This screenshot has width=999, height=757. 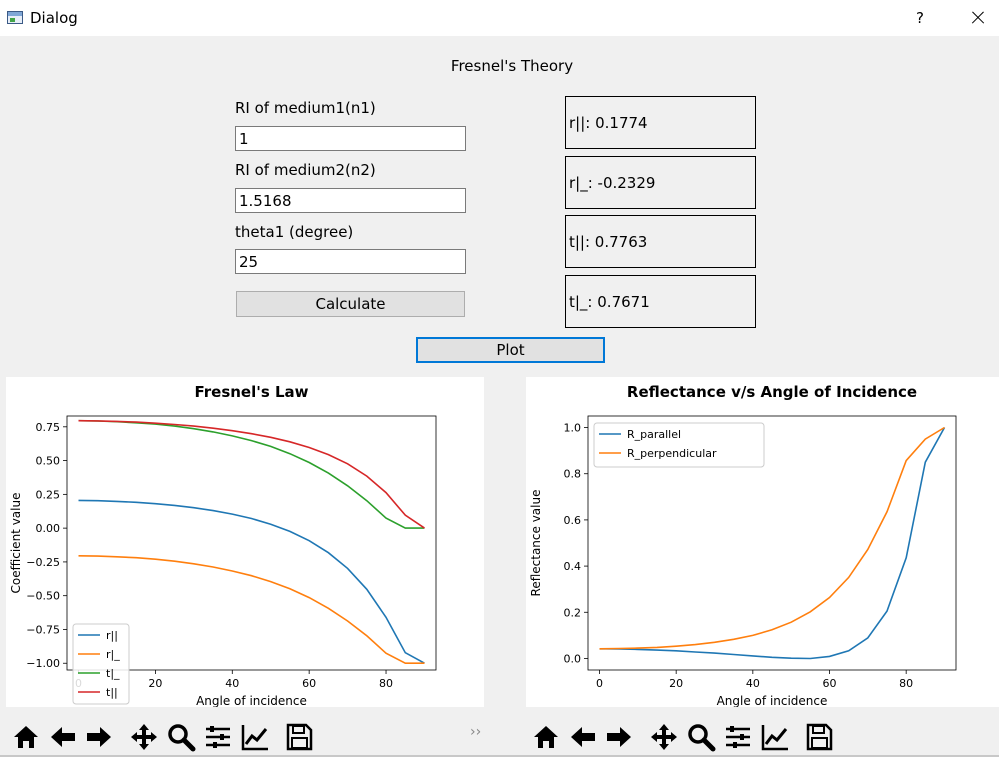 I want to click on theta-input, so click(x=350, y=261).